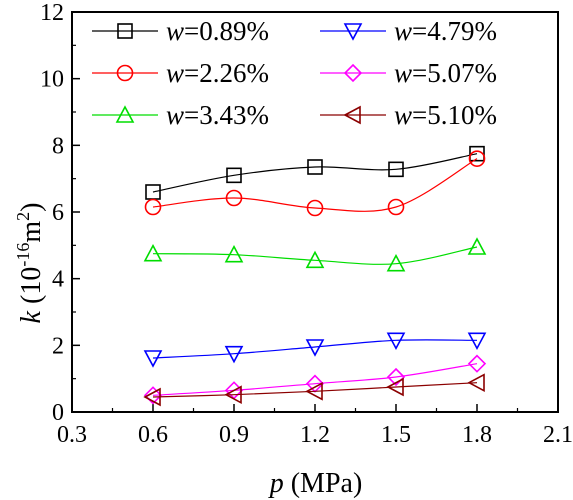 This screenshot has width=573, height=500. I want to click on legend-entry: w=0.89%, so click(180, 31).